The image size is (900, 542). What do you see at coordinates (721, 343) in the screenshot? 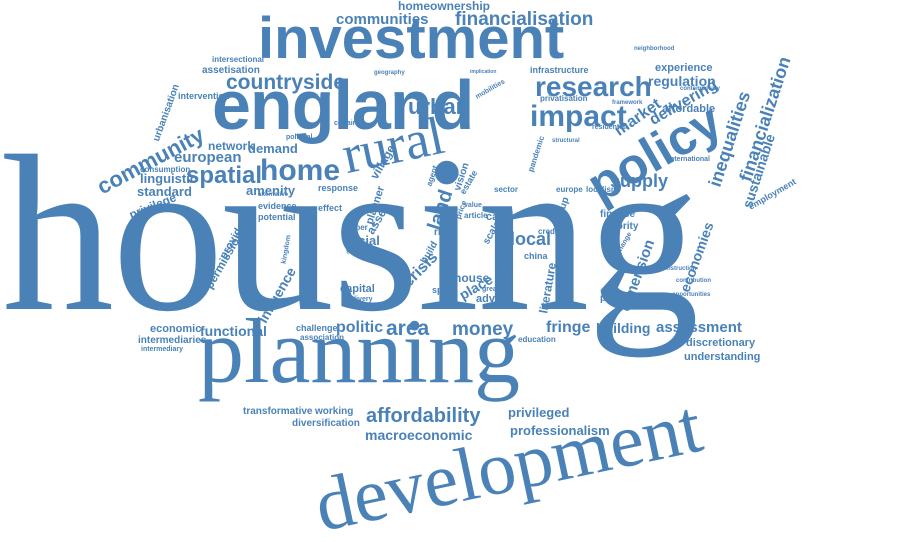
I see `word-discretionary: discretionary` at bounding box center [721, 343].